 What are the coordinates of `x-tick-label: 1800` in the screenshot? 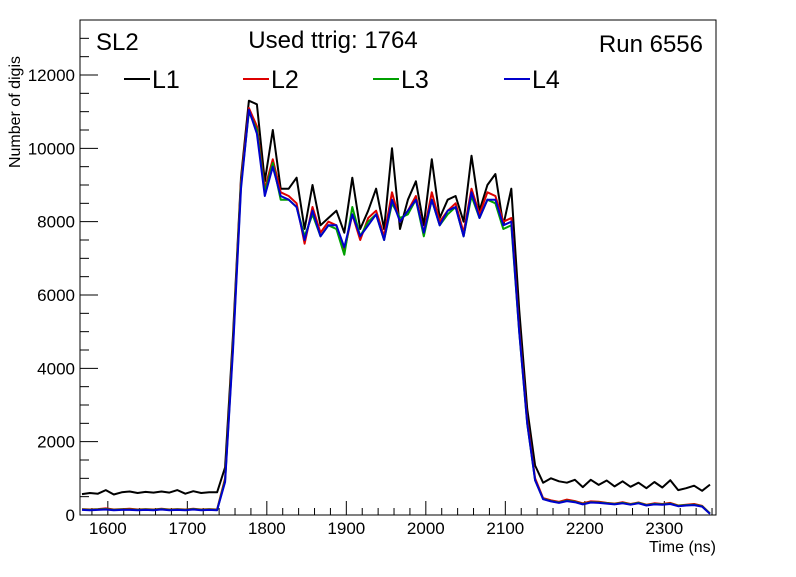 It's located at (267, 528).